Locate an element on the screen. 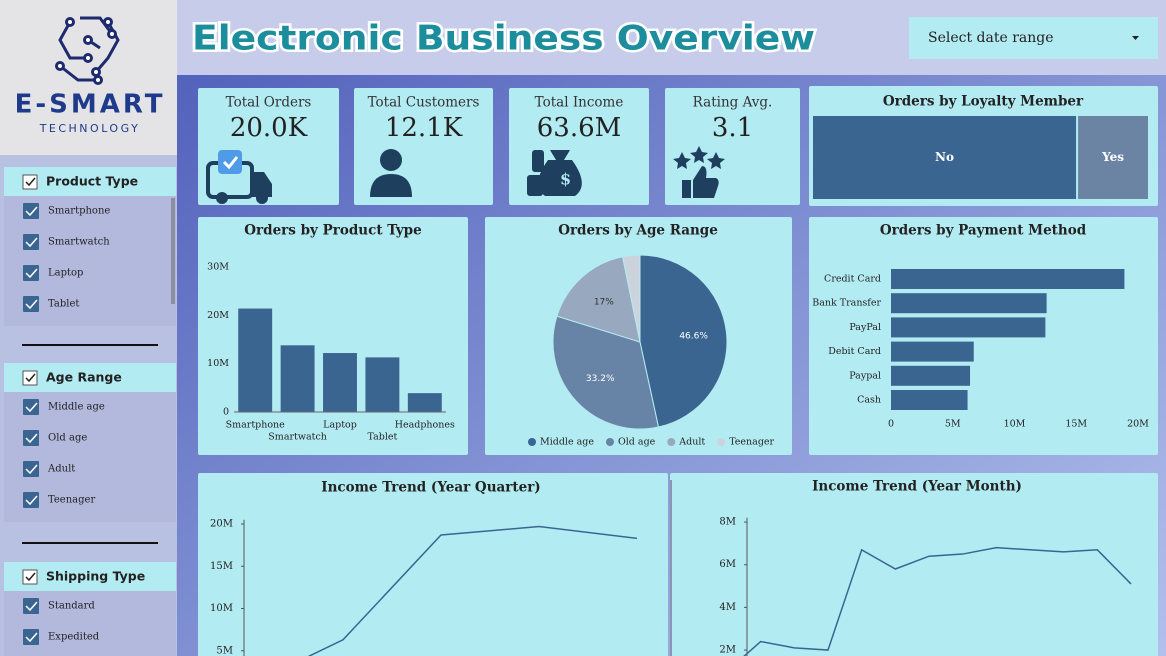  filter-item: Middle age is located at coordinates (76, 407).